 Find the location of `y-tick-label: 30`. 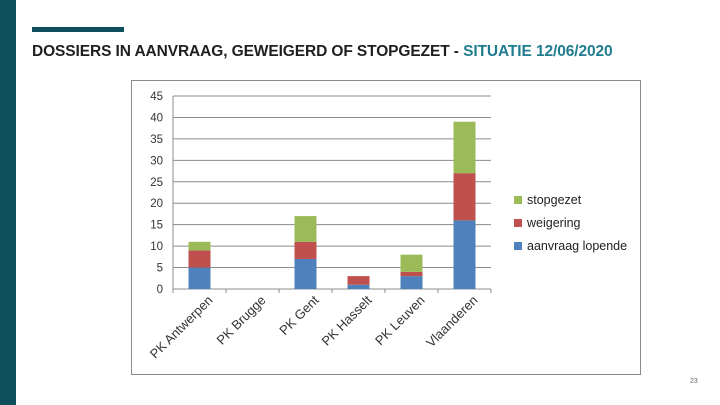

y-tick-label: 30 is located at coordinates (156, 161).